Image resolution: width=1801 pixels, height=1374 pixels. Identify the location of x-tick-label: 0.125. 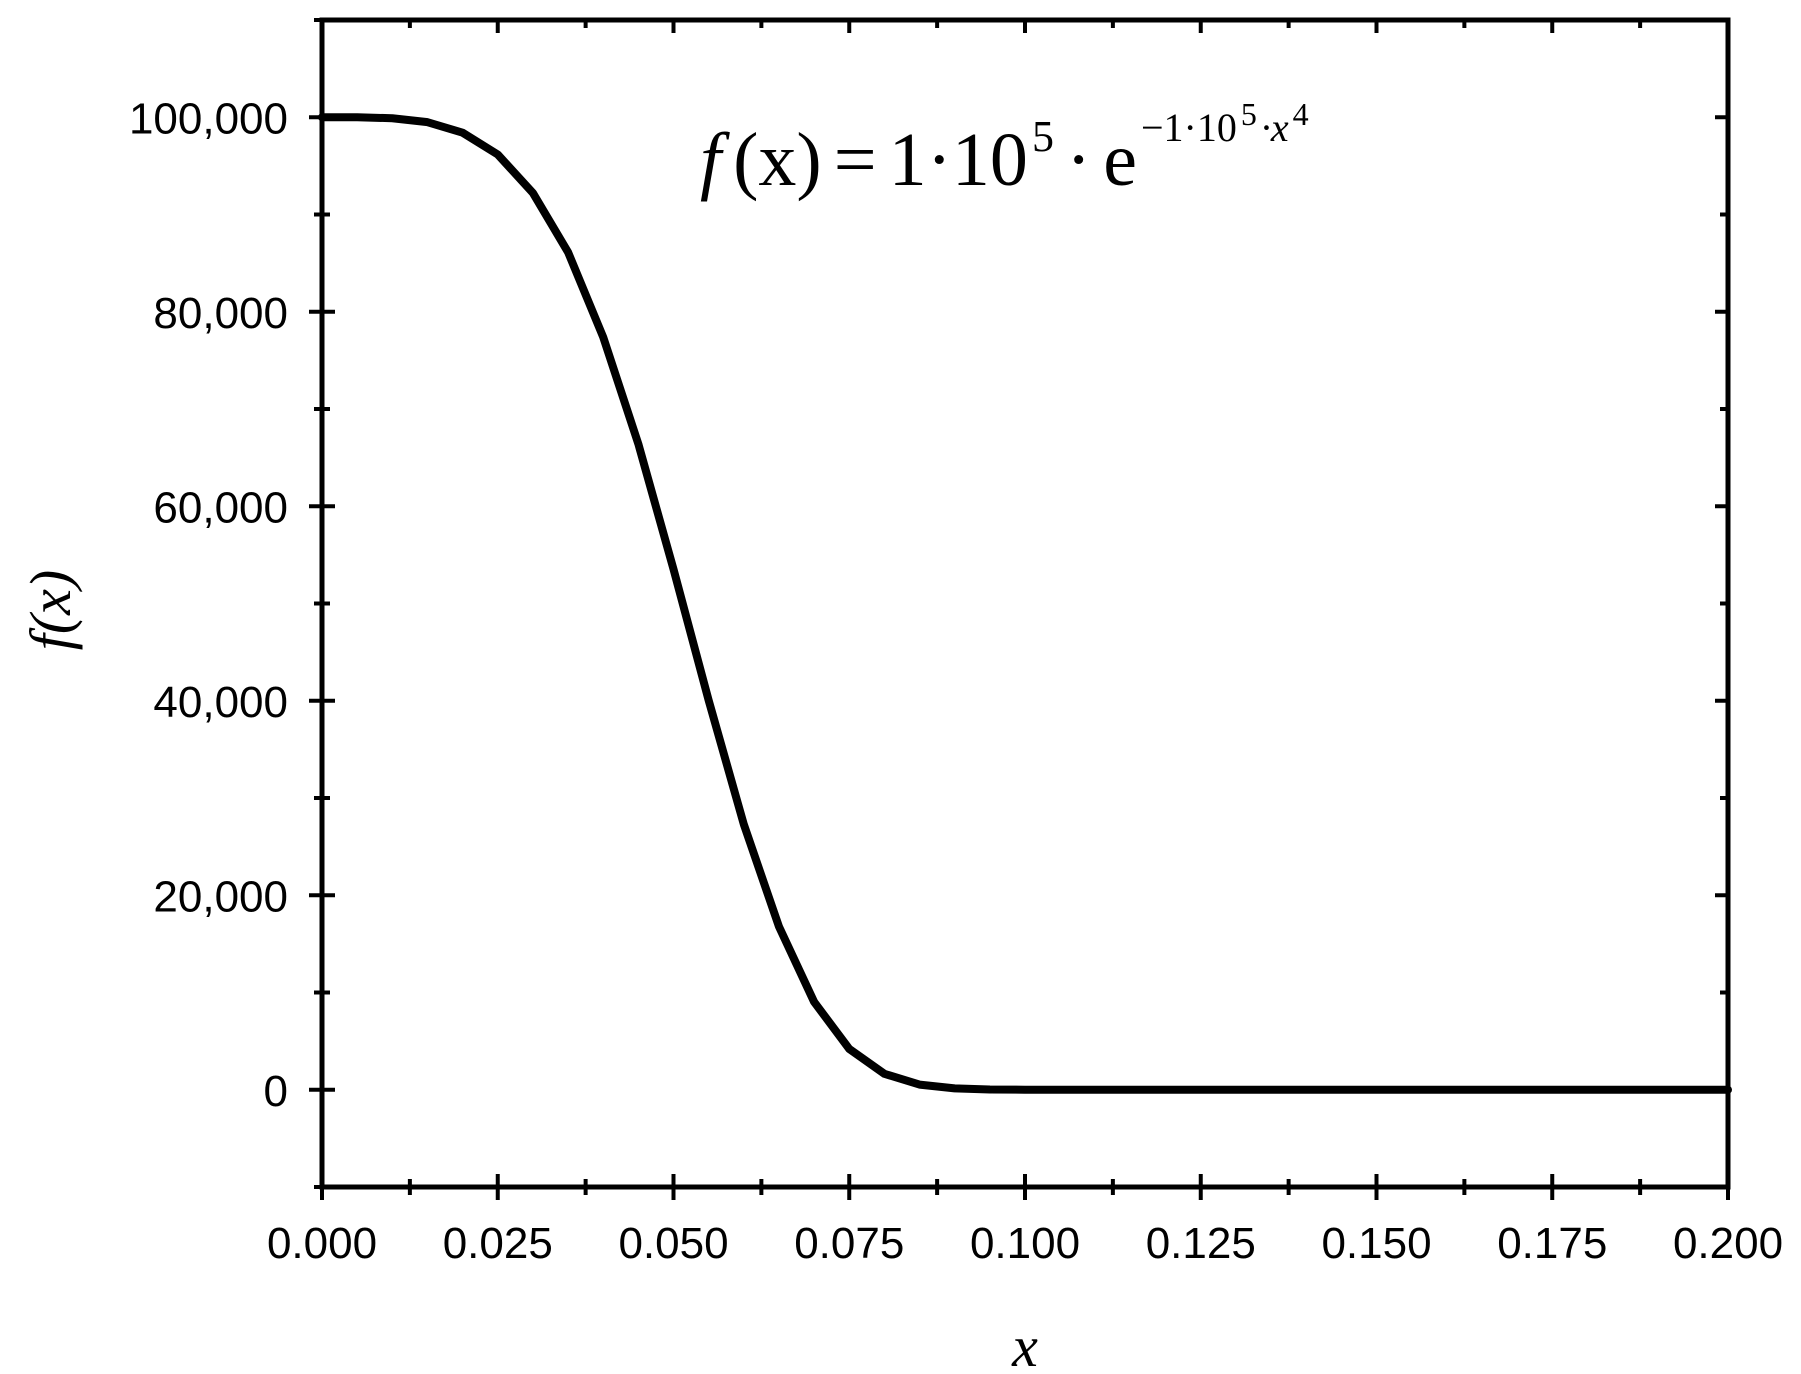
(1201, 1243).